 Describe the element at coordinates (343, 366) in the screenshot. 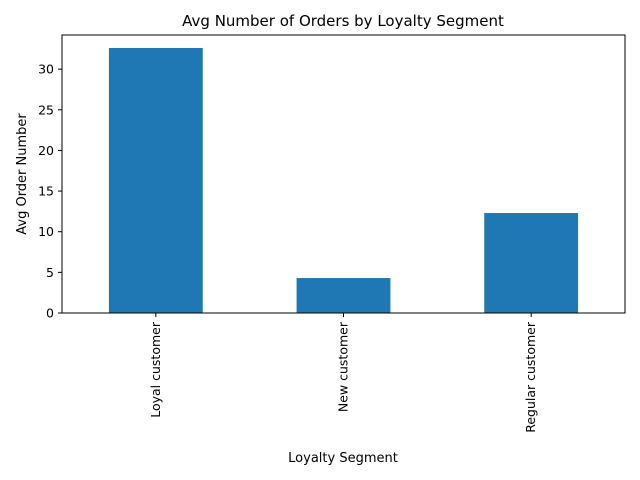

I see `x-tick-label: New customer` at that location.